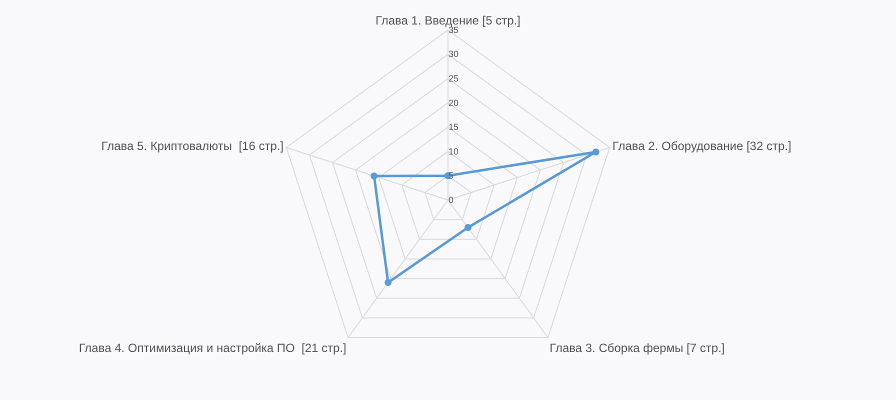 The image size is (896, 400). What do you see at coordinates (192, 145) in the screenshot?
I see `spoke-label: Глава 5. Криптовалюты [16 стр.]` at bounding box center [192, 145].